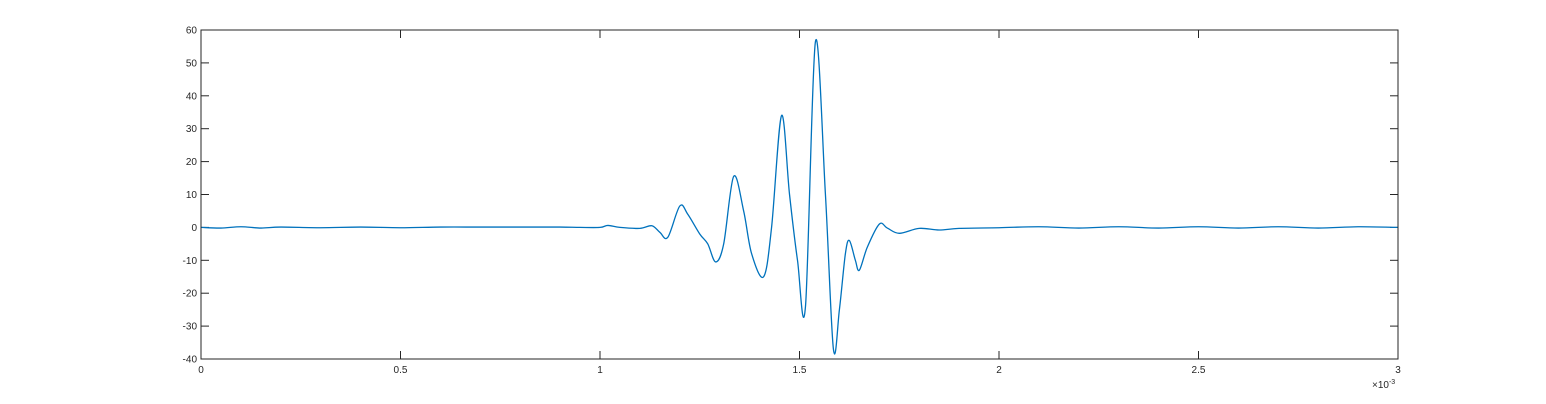 The width and height of the screenshot is (1546, 404). What do you see at coordinates (401, 370) in the screenshot?
I see `x-tick-label: 0.5` at bounding box center [401, 370].